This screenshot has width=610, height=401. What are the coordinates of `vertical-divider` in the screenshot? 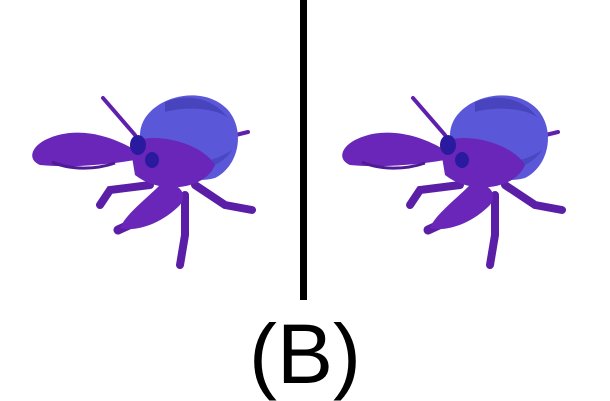 It's located at (303, 150).